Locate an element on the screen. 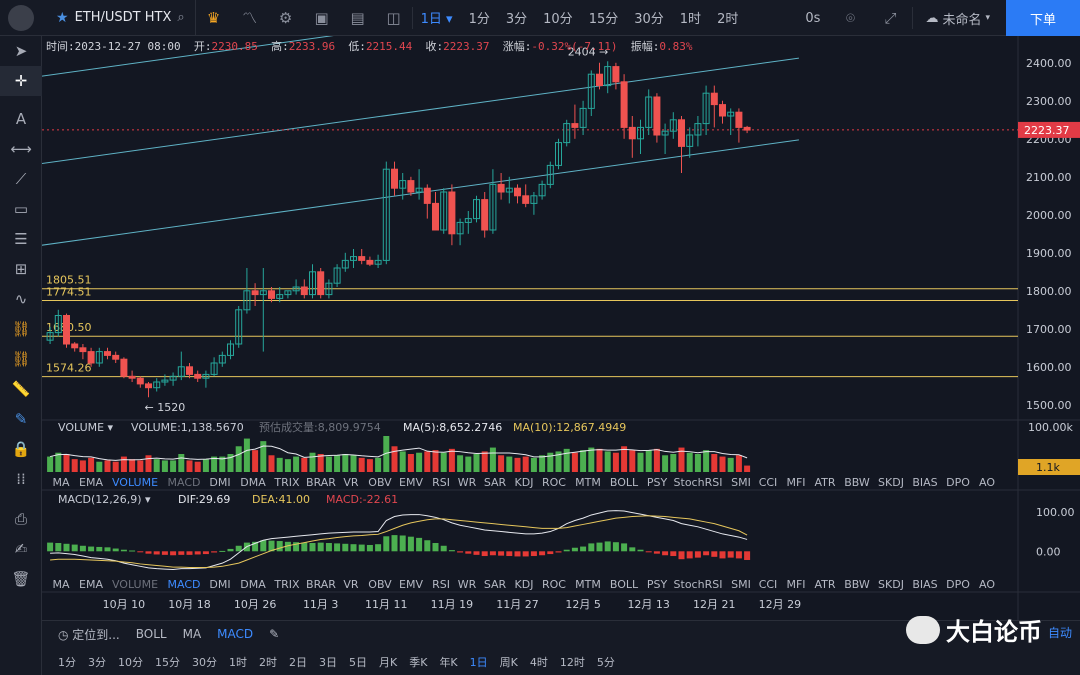  indicator-boll: BOLL is located at coordinates (151, 634).